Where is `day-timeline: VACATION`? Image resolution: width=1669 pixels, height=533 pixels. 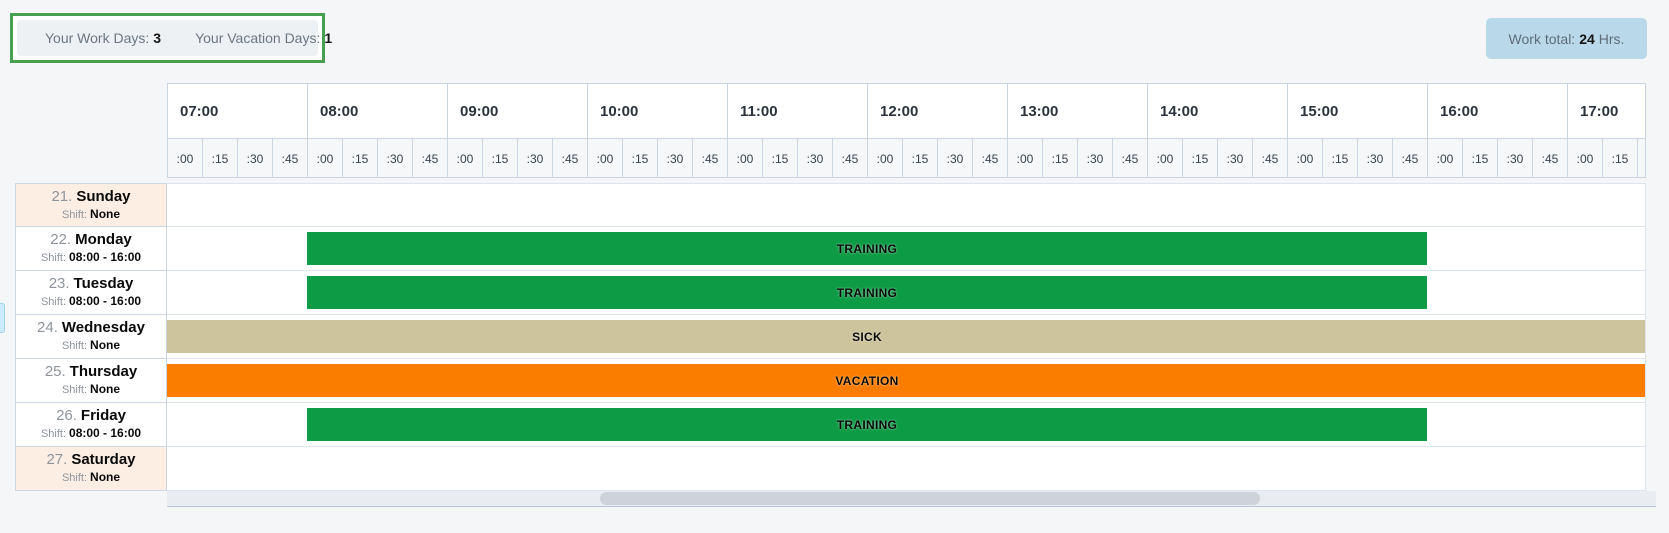 day-timeline: VACATION is located at coordinates (906, 381).